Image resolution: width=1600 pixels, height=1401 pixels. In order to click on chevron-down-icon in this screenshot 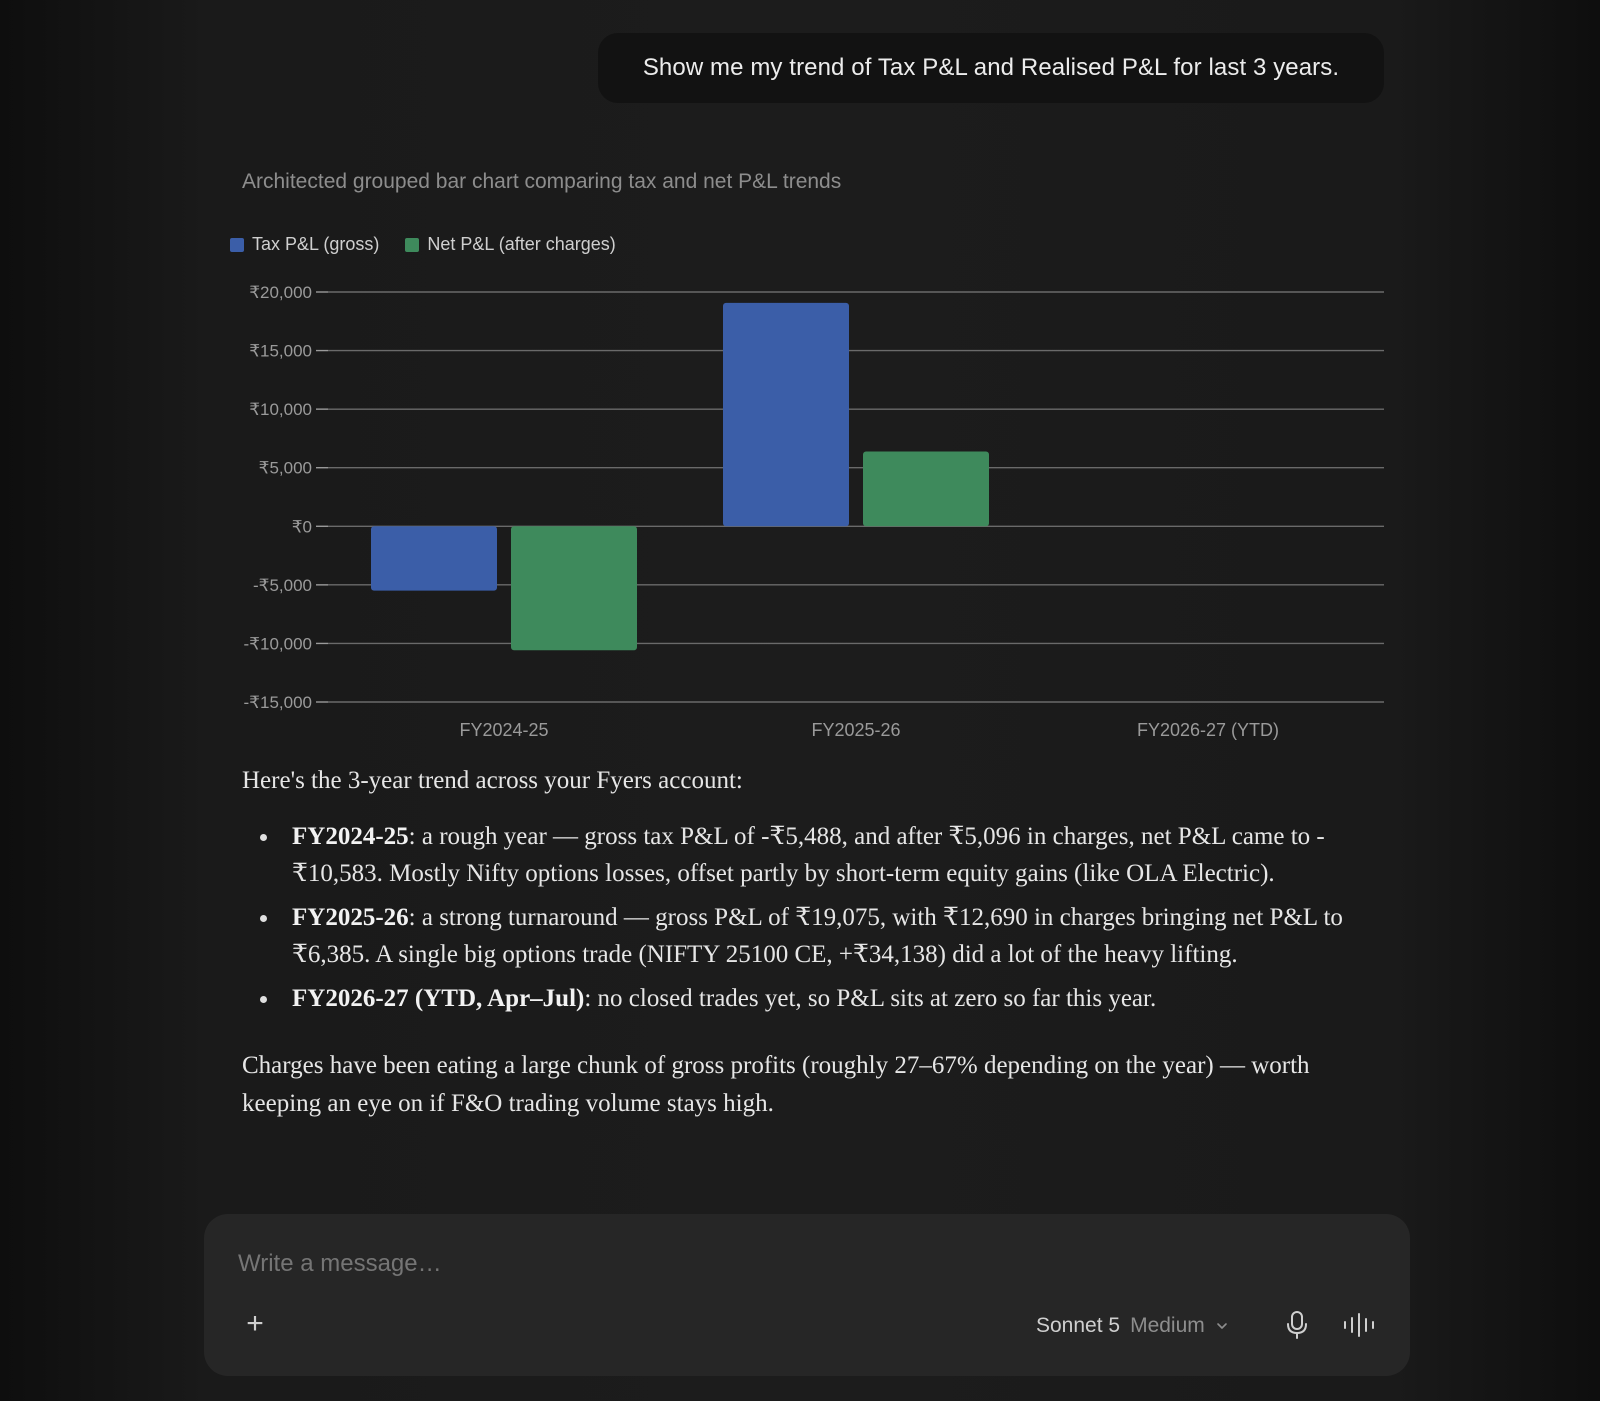, I will do `click(1221, 1326)`.